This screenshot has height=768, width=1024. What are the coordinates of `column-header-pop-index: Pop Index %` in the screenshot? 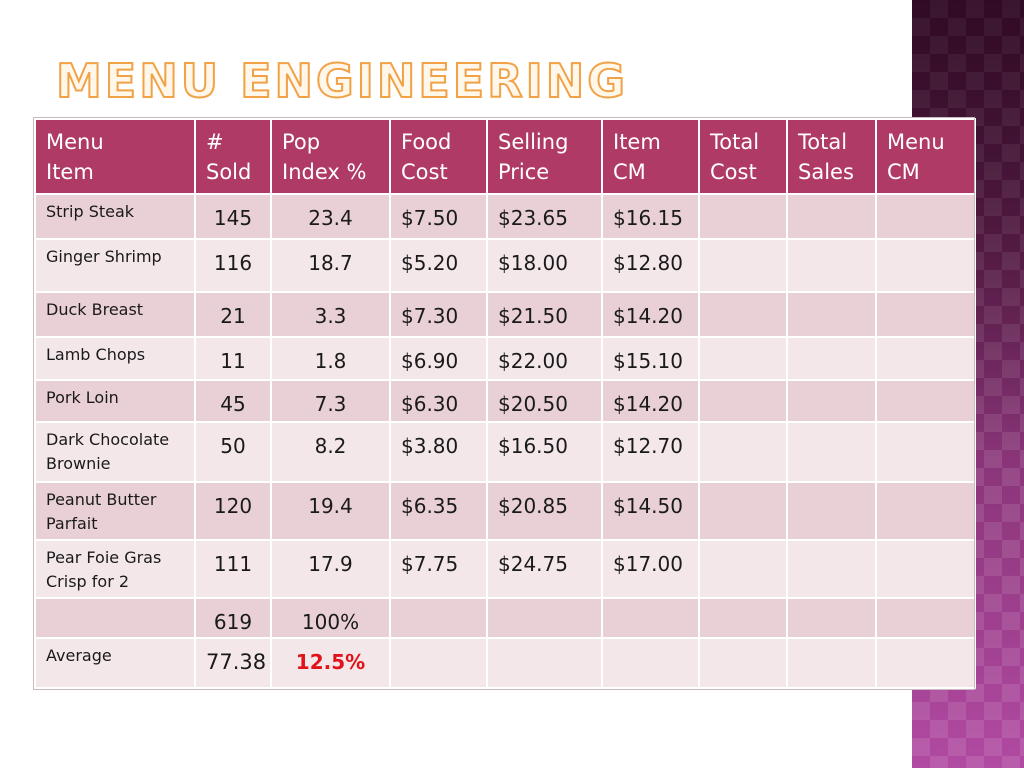 It's located at (330, 156).